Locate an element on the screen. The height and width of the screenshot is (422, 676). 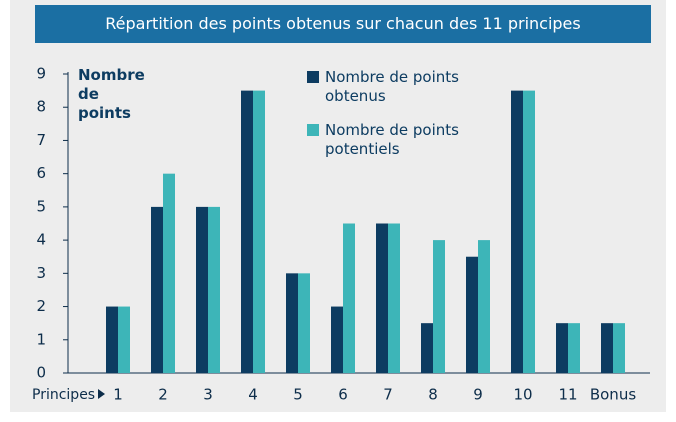
x-tick-label: 8 is located at coordinates (433, 395).